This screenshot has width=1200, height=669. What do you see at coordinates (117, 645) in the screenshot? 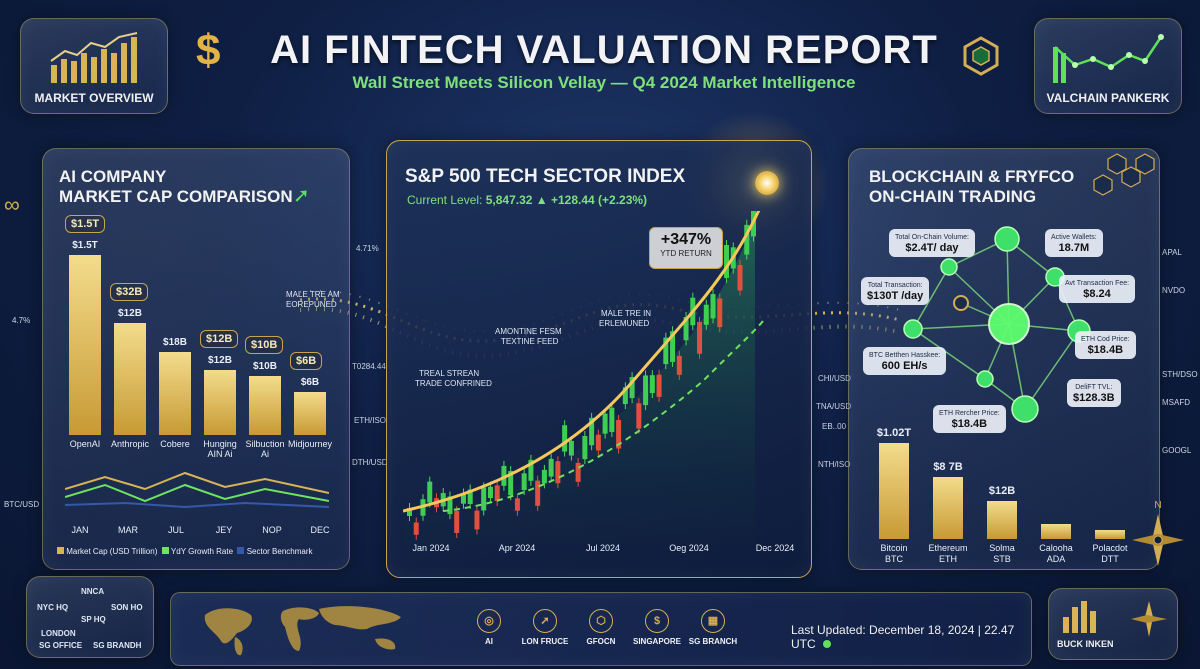
I see `office-sg-branch: SG BRANDH` at bounding box center [117, 645].